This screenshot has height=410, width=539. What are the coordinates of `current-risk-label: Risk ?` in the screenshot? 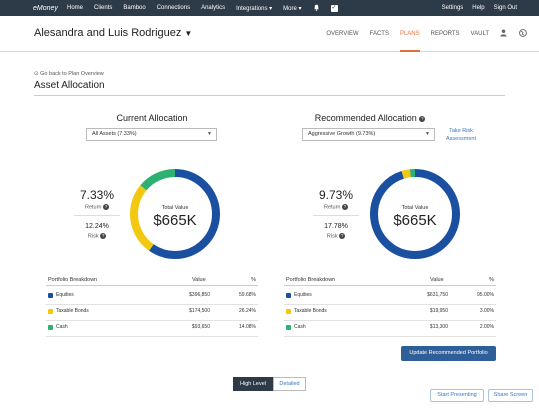 It's located at (97, 236).